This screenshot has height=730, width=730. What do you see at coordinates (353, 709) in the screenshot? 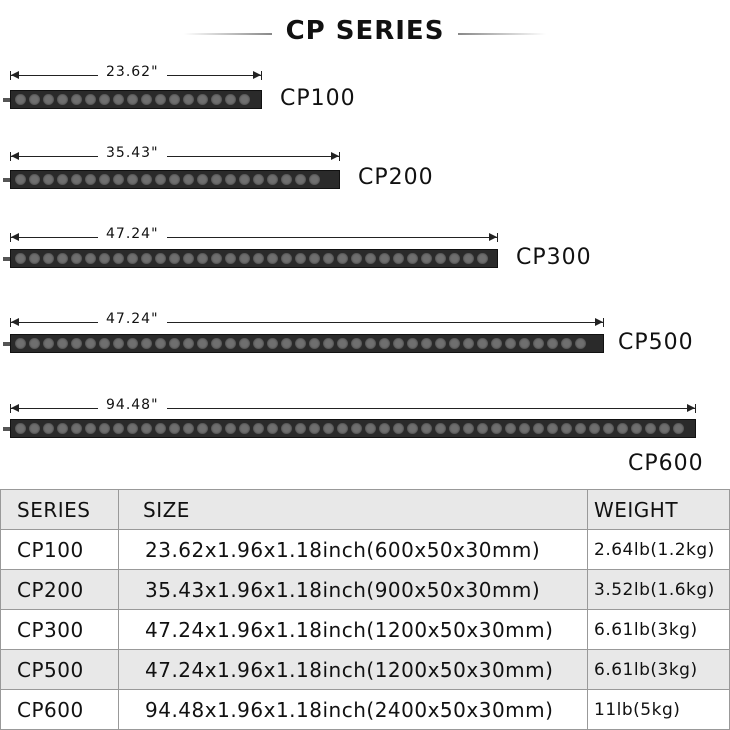
I see `cell-size: 94.48x1.96x1.18inch(2400x50x30mm)` at bounding box center [353, 709].